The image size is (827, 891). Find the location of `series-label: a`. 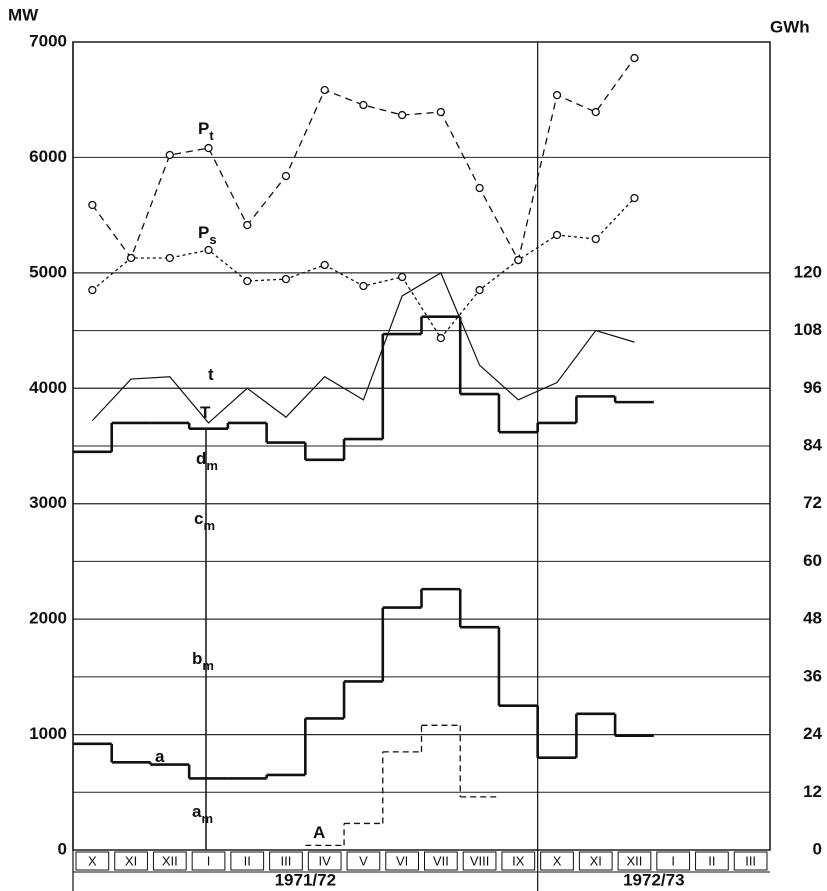

series-label: a is located at coordinates (160, 756).